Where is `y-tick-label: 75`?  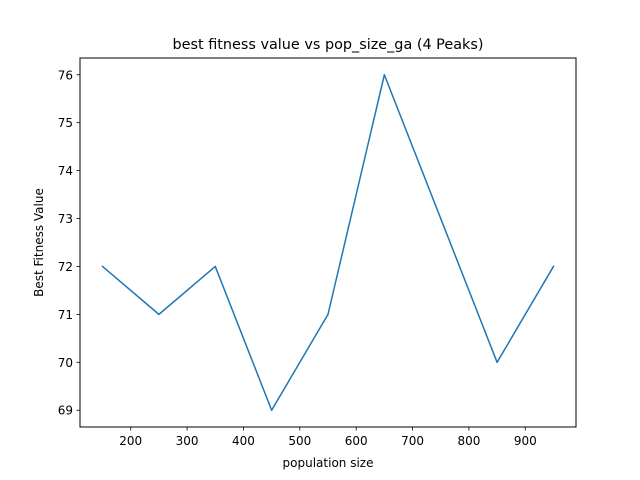
y-tick-label: 75 is located at coordinates (65, 123).